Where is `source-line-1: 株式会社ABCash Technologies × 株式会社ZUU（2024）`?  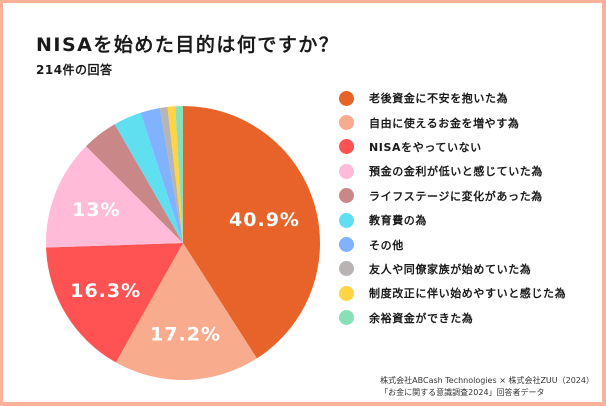
source-line-1: 株式会社ABCash Technologies × 株式会社ZUU（2024） is located at coordinates (487, 380).